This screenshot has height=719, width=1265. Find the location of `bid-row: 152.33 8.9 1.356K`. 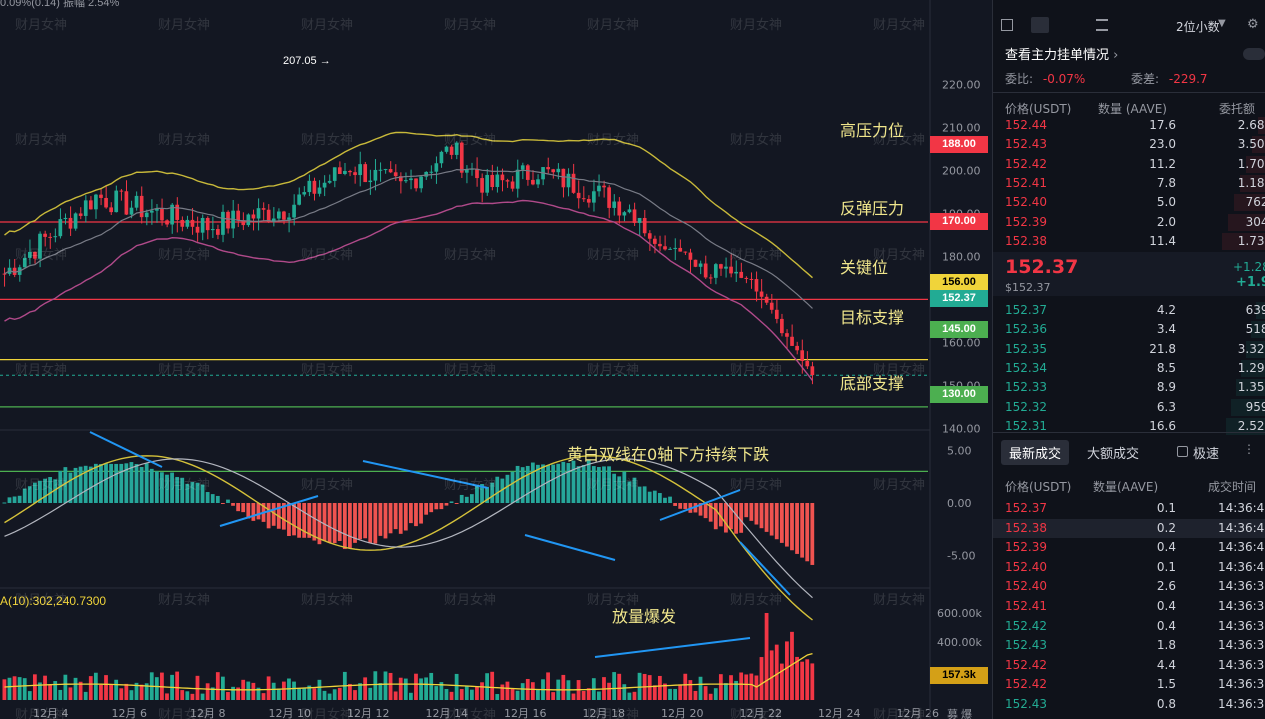

bid-row: 152.33 8.9 1.356K is located at coordinates (1129, 387).